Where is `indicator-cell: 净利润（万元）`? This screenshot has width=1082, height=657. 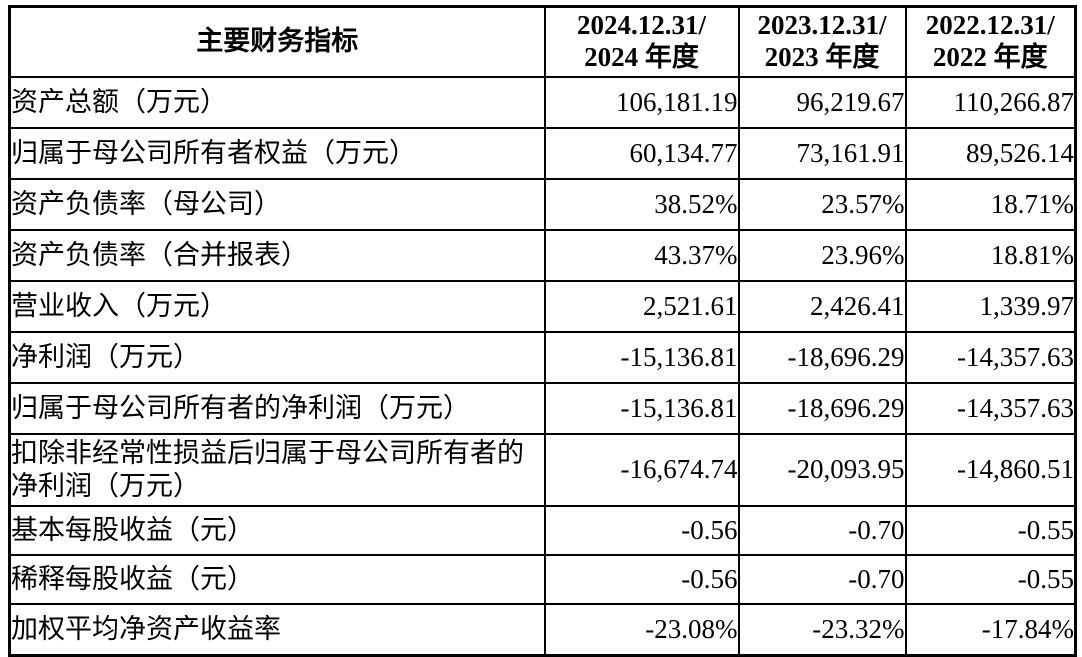
indicator-cell: 净利润（万元） is located at coordinates (277, 357).